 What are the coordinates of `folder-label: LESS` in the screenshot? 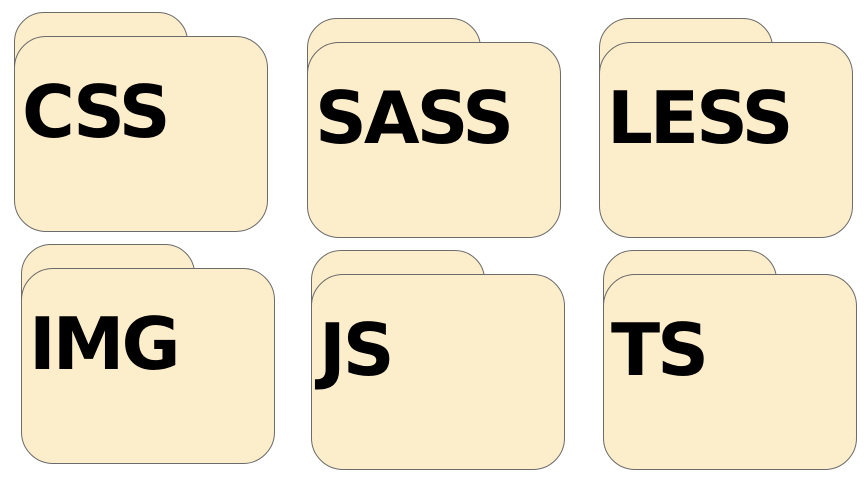 It's located at (700, 118).